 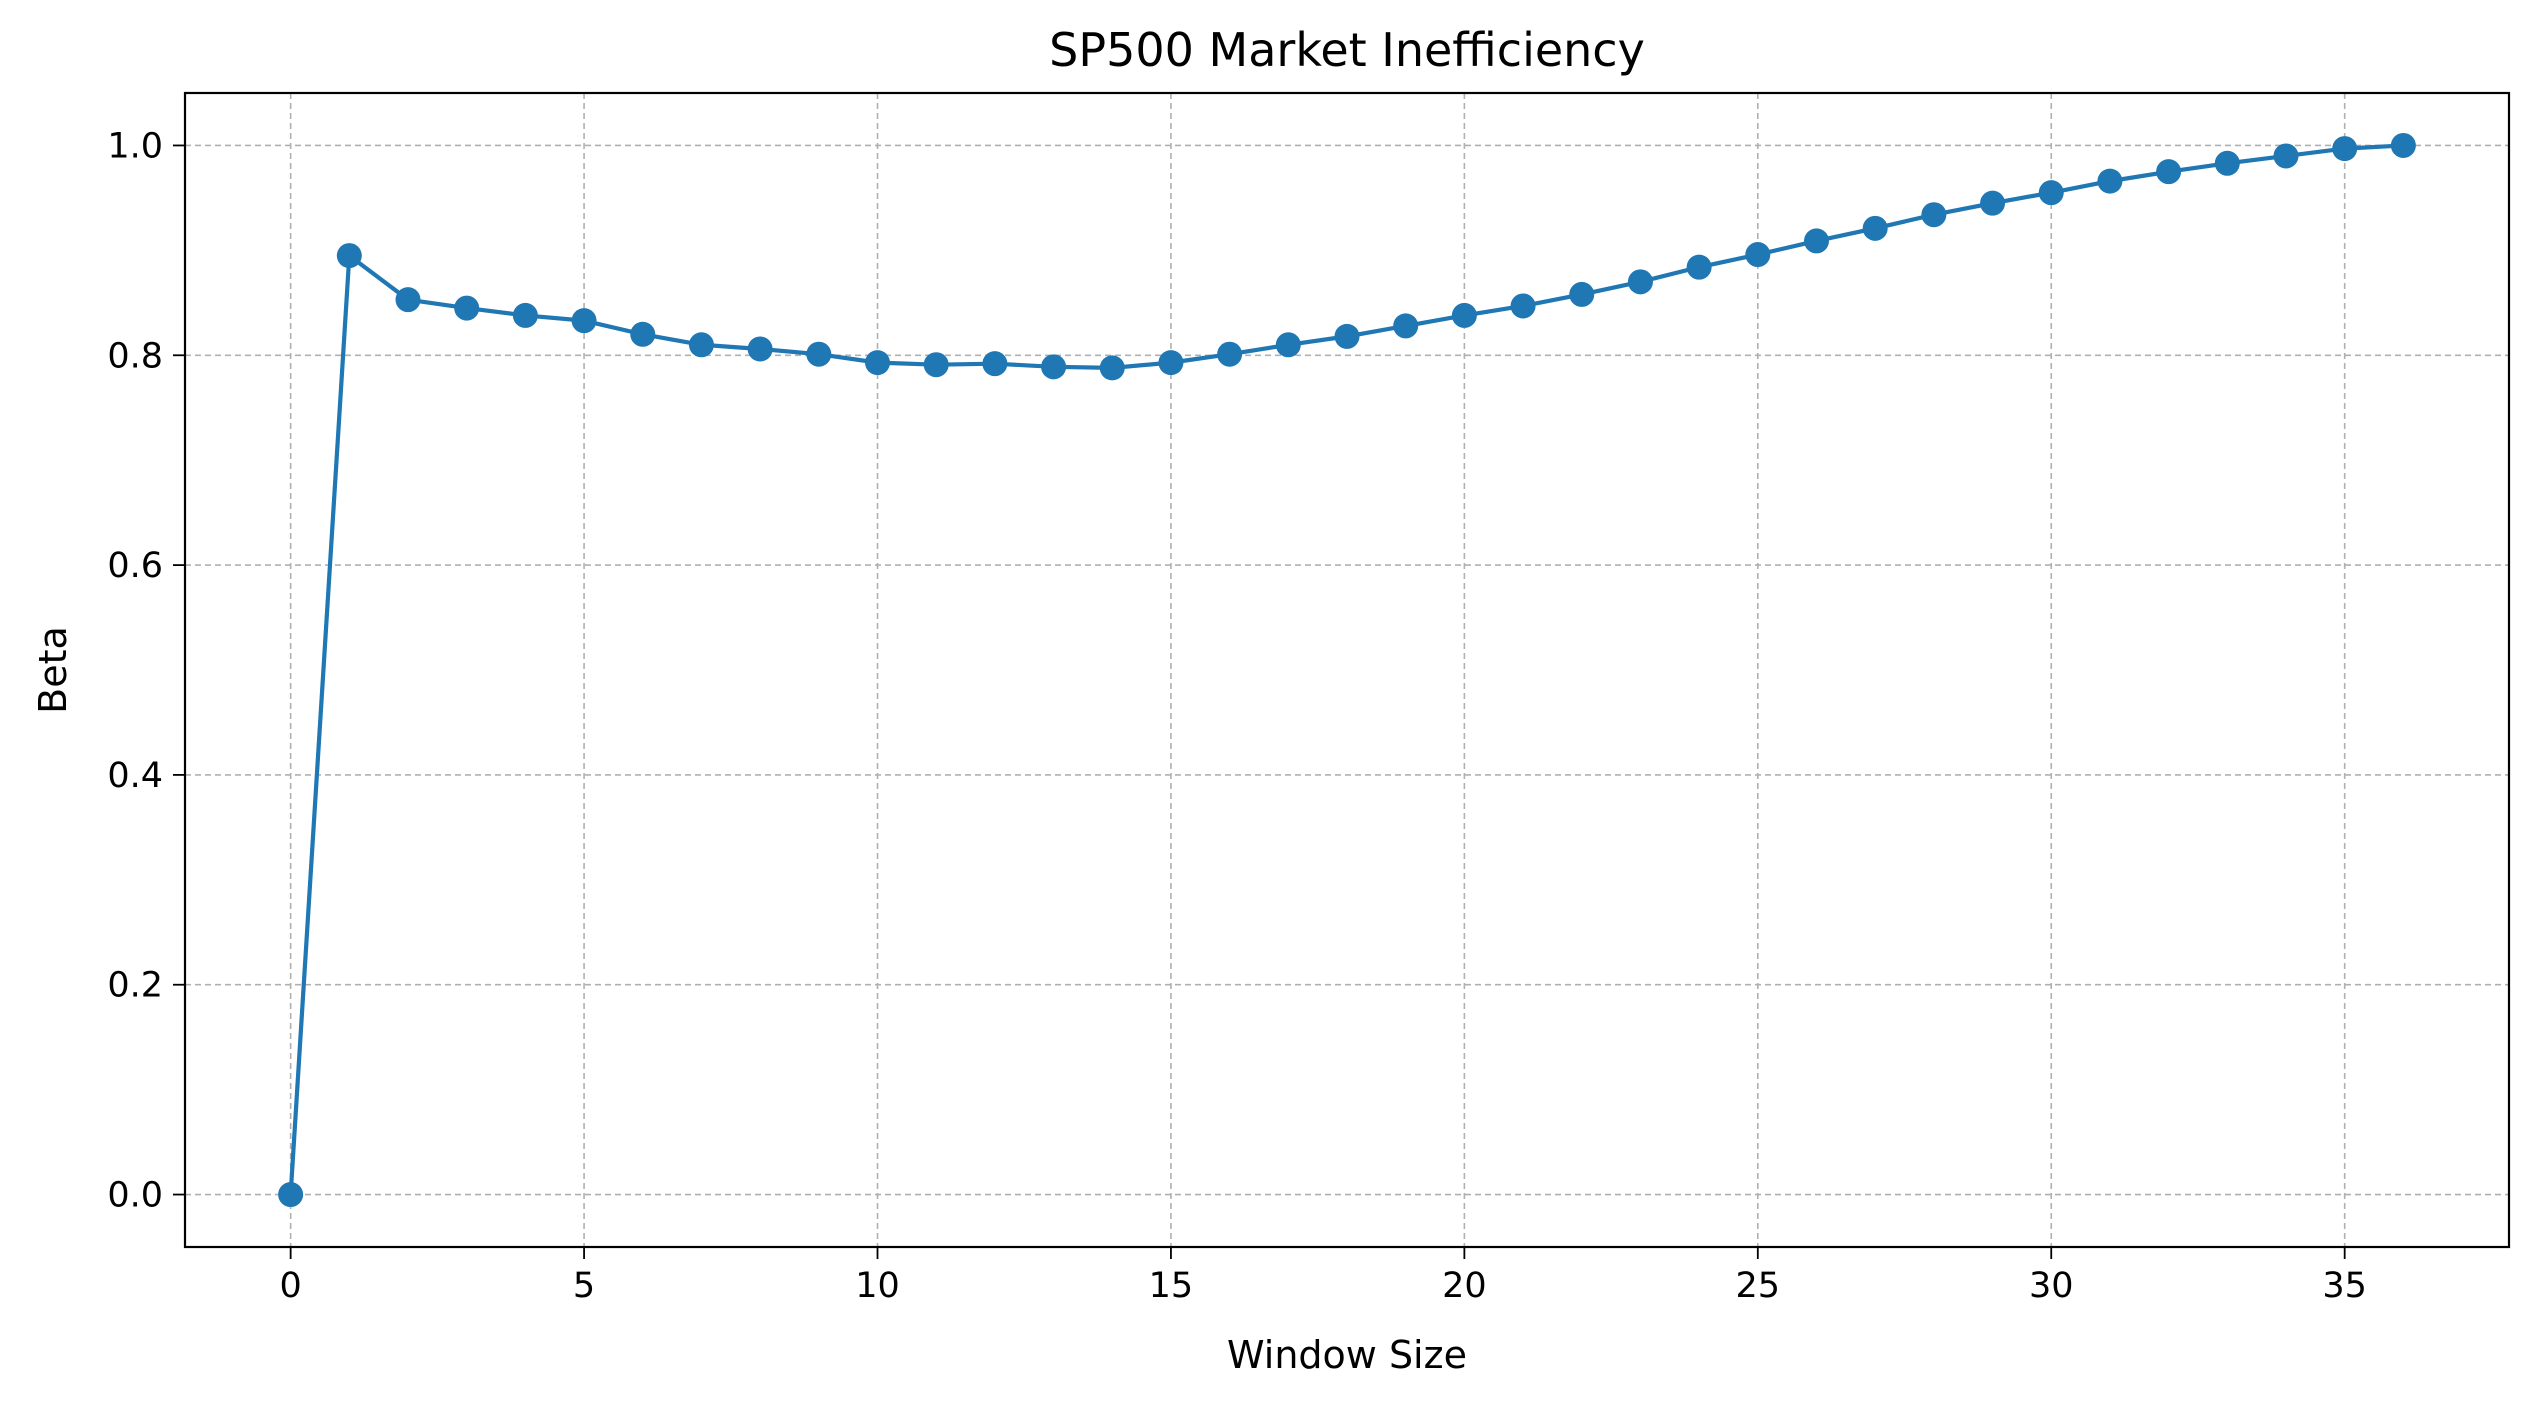 I want to click on x-tick-label: 25, so click(x=1758, y=1286).